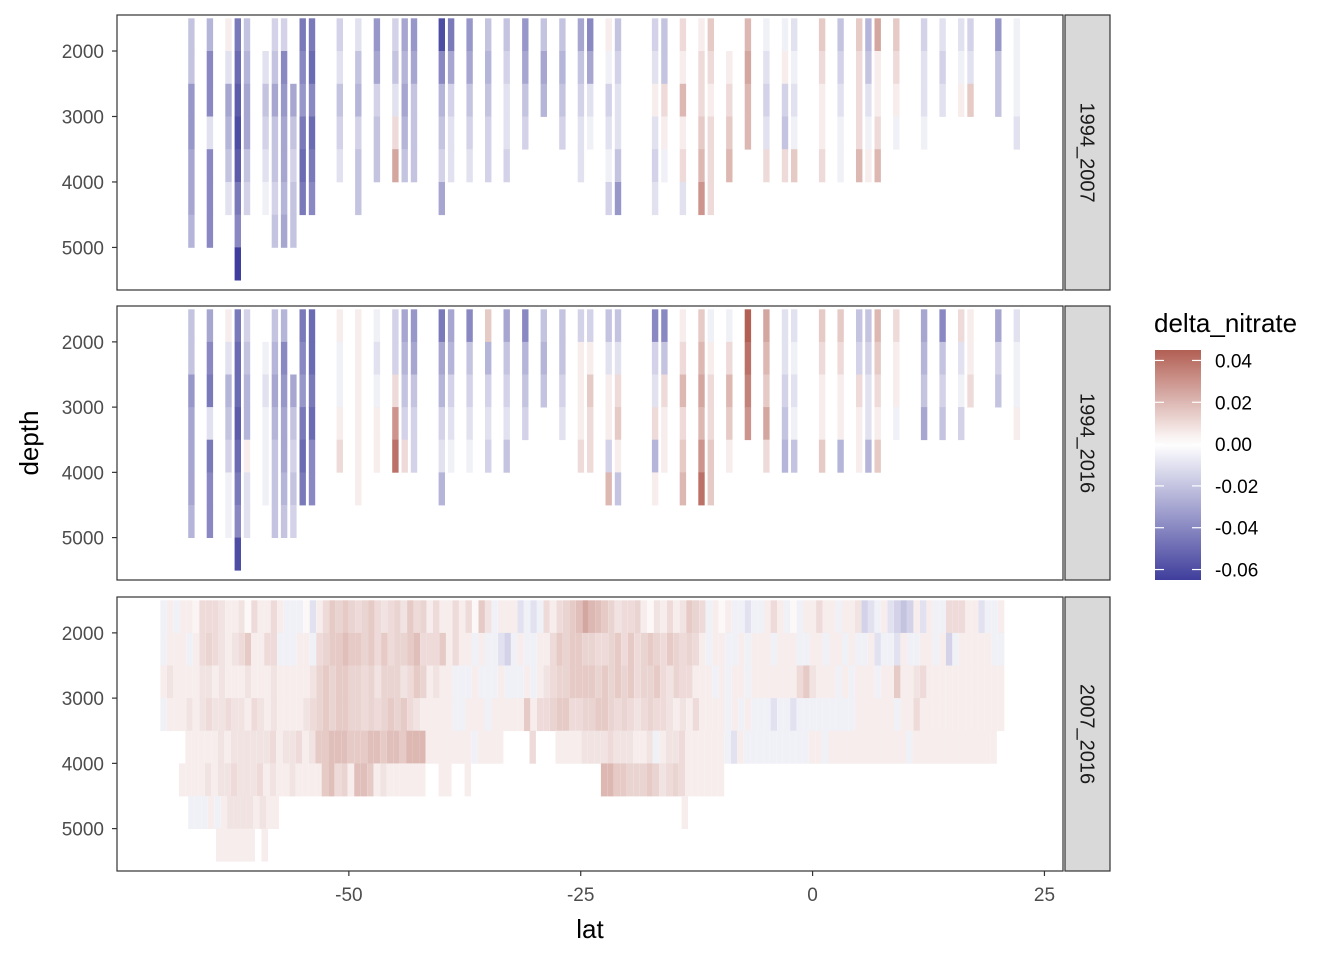  I want to click on x-tick-label: -50, so click(348, 895).